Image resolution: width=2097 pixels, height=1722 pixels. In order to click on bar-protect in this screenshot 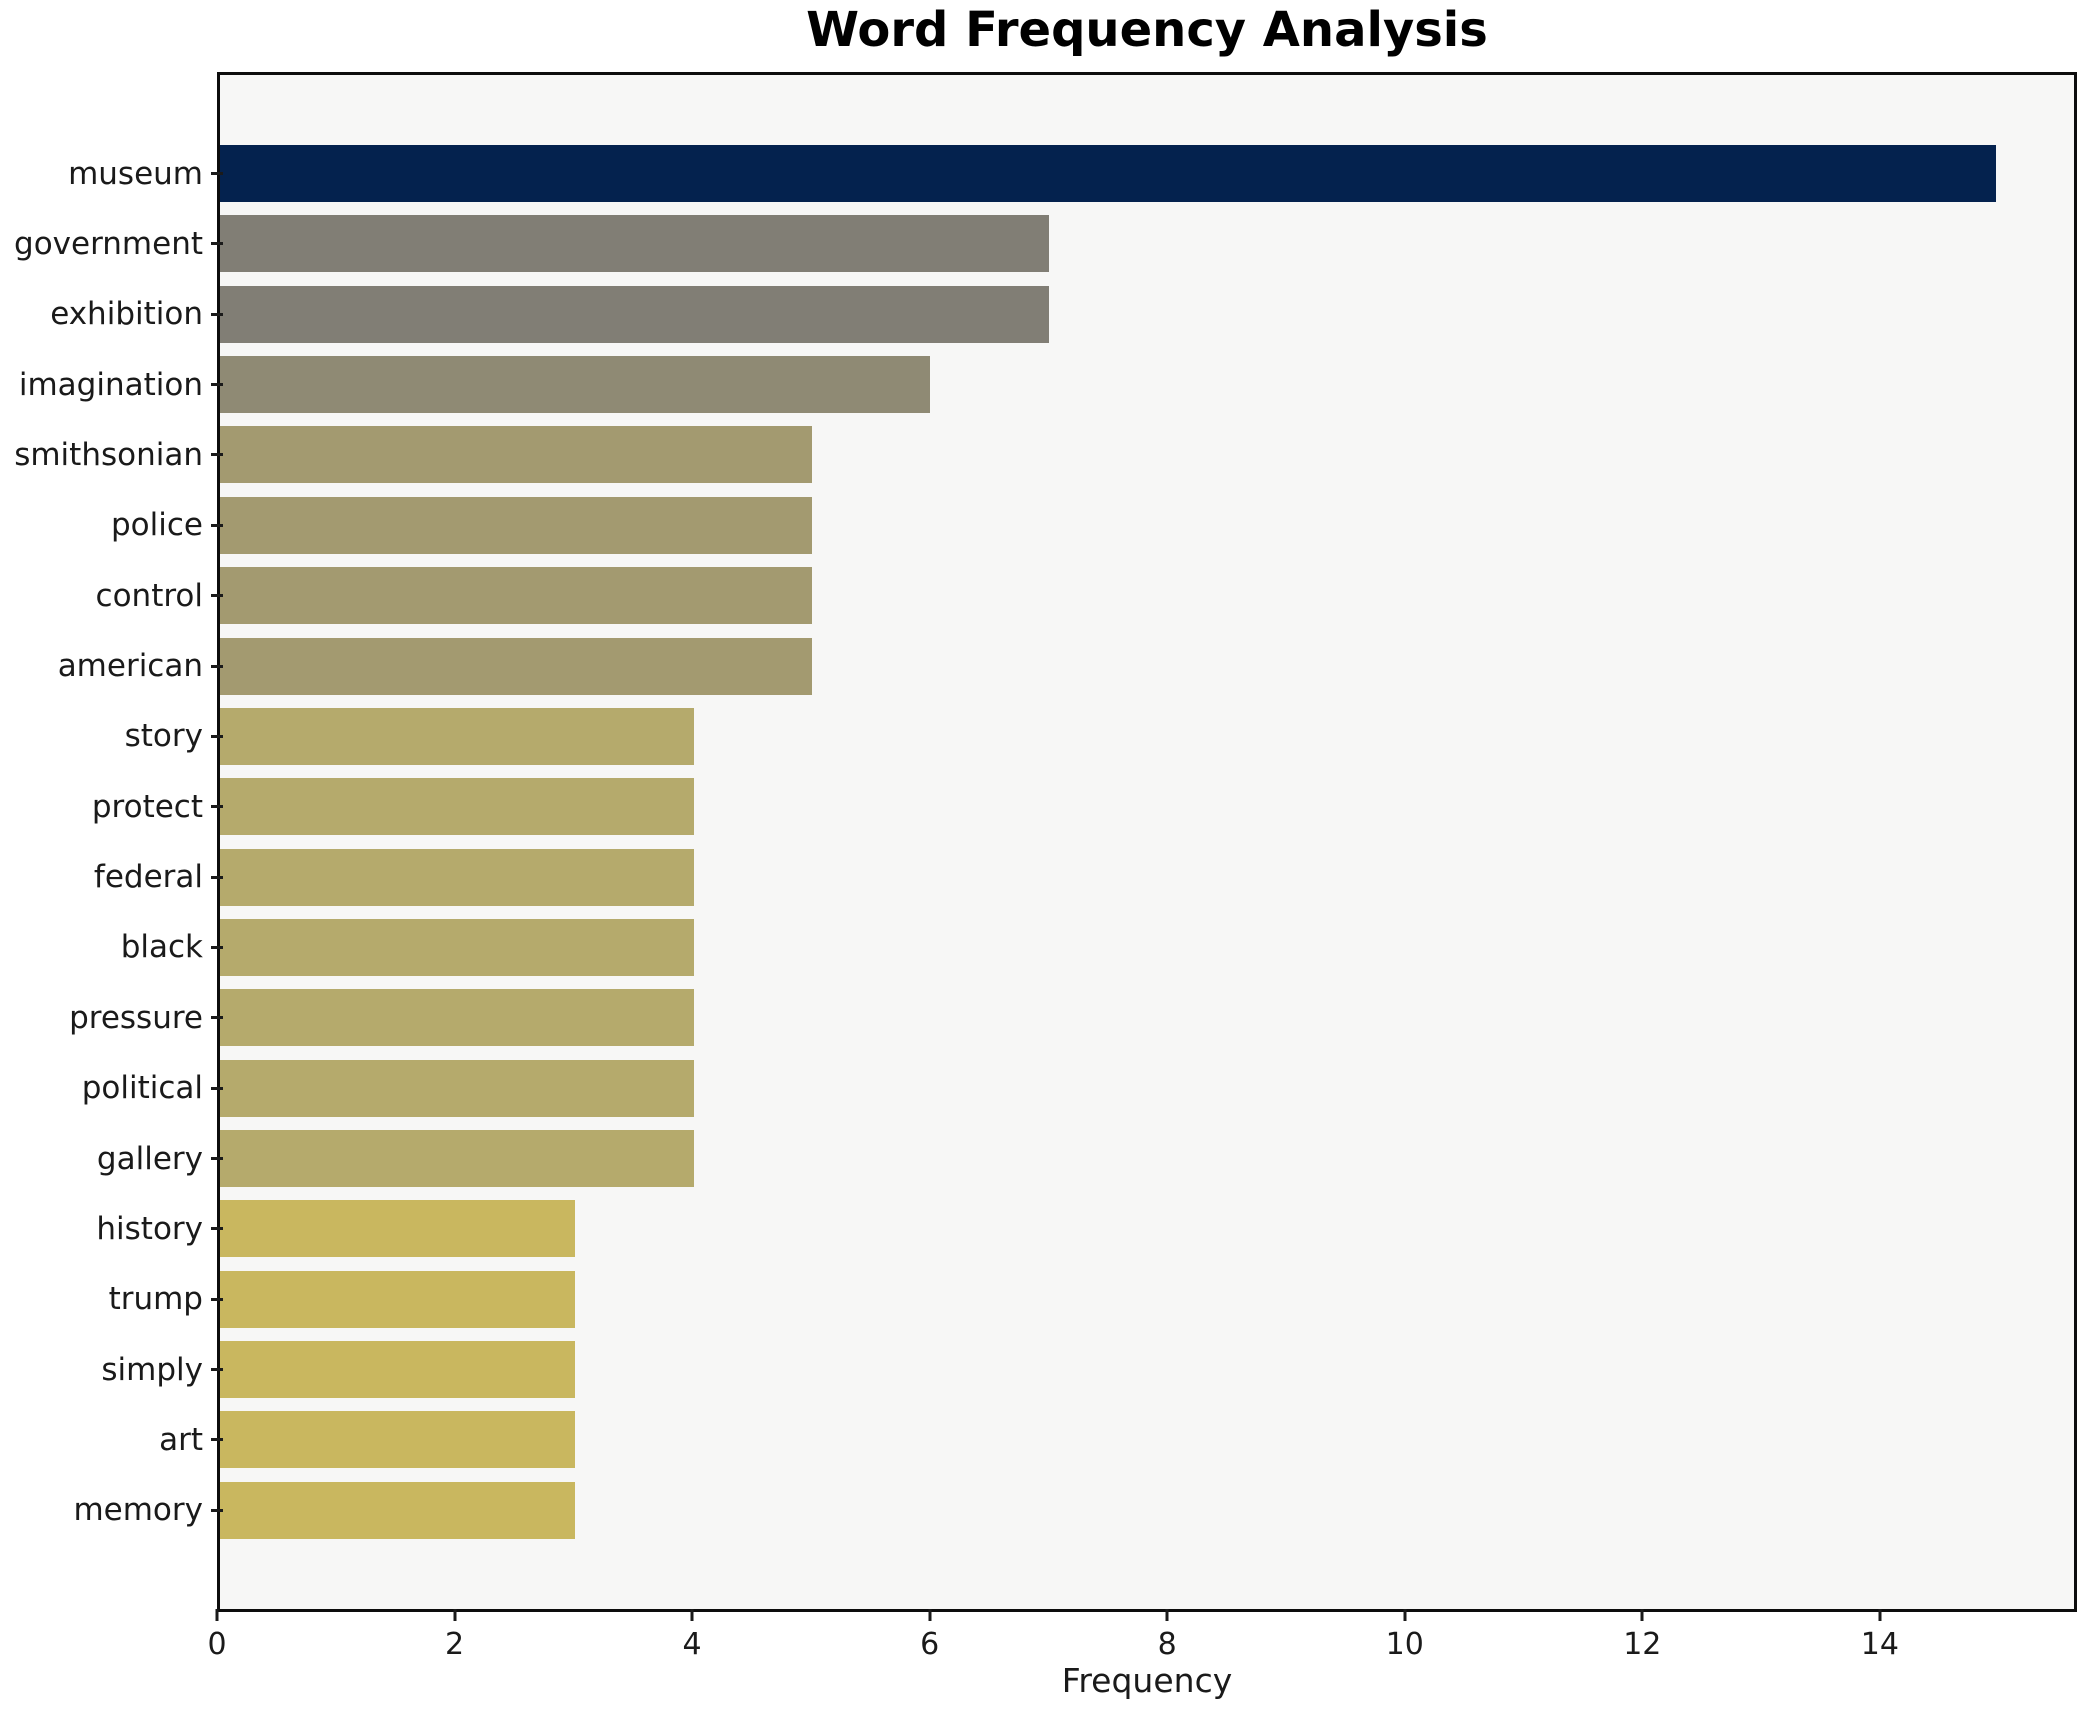, I will do `click(457, 807)`.